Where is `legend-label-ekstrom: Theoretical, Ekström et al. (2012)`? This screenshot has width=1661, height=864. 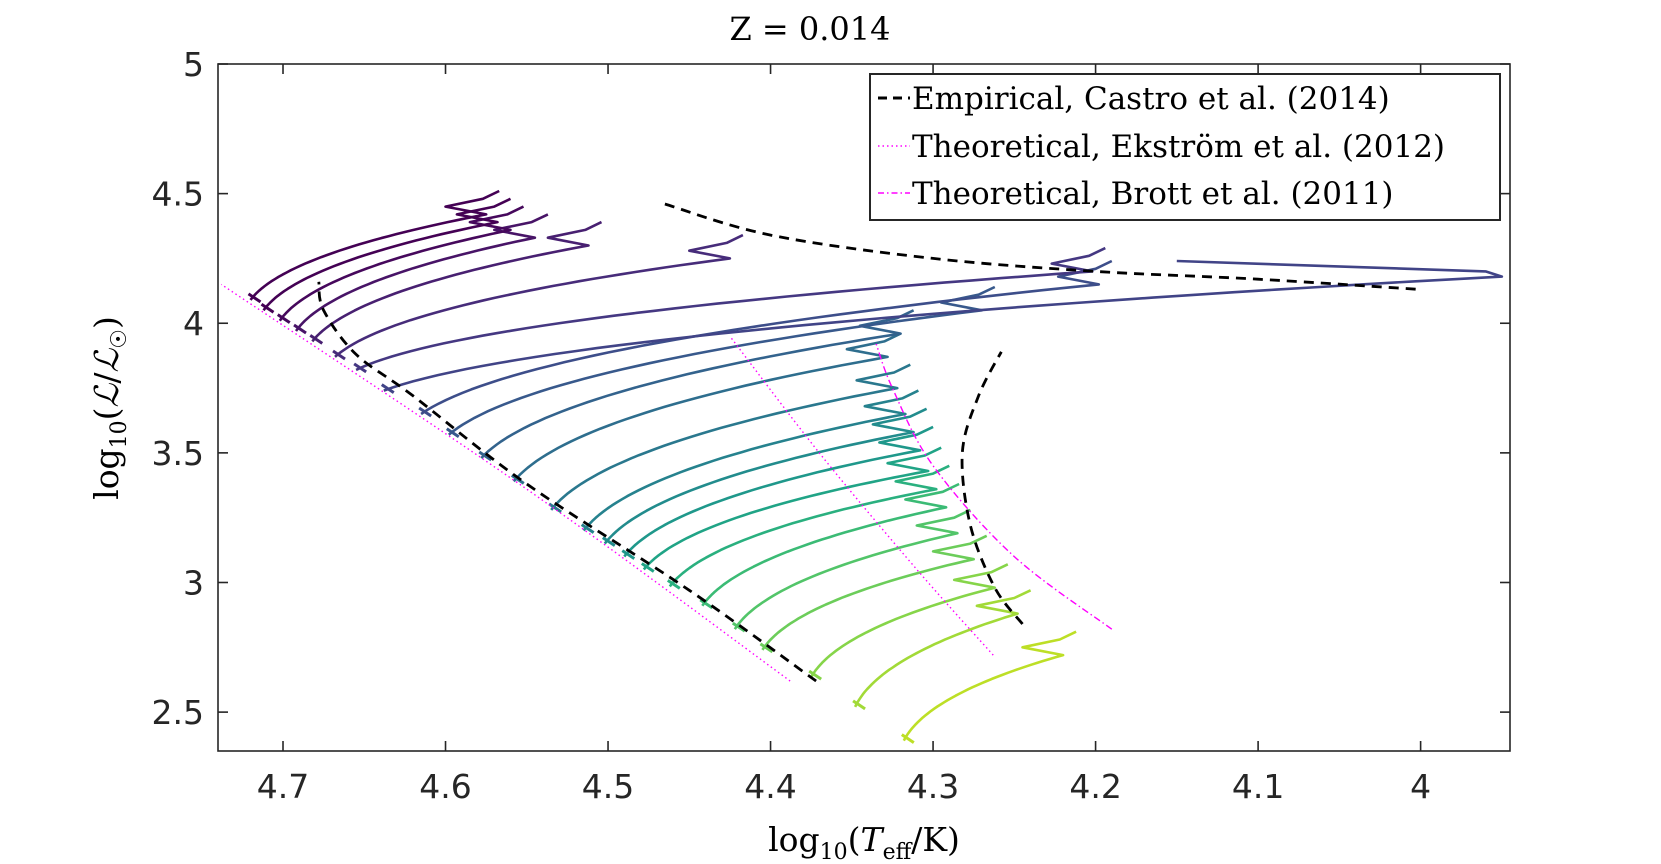
legend-label-ekstrom: Theoretical, Ekström et al. (2012) is located at coordinates (1178, 147).